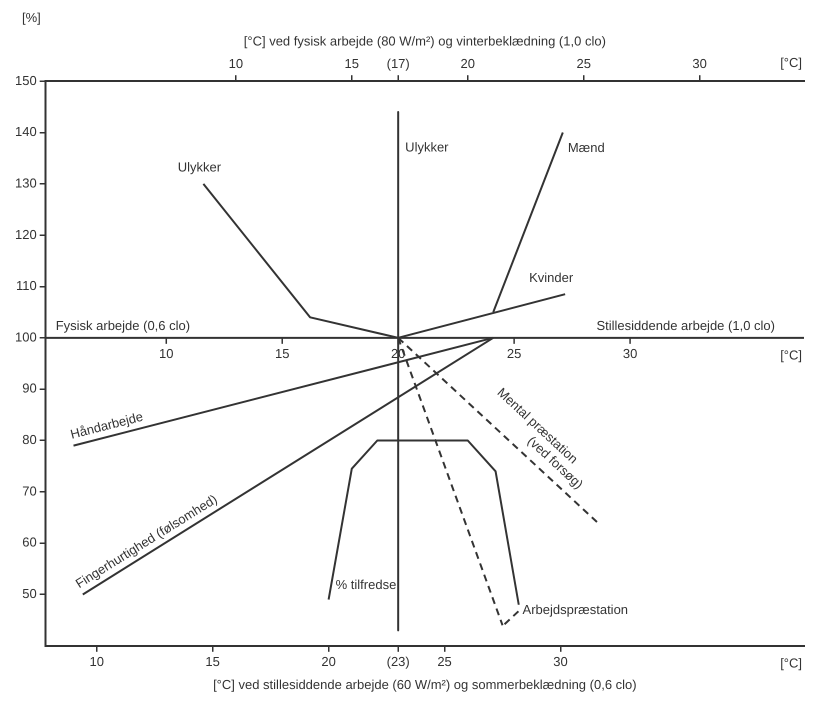 The height and width of the screenshot is (709, 824). I want to click on y-tick-label: 120, so click(25, 234).